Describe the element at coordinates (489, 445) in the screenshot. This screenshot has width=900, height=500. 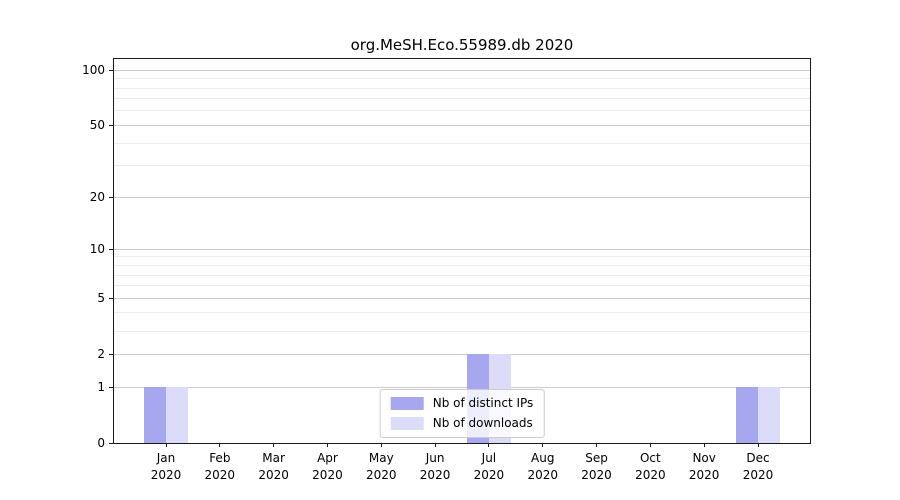
I see `x-tick-jul` at that location.